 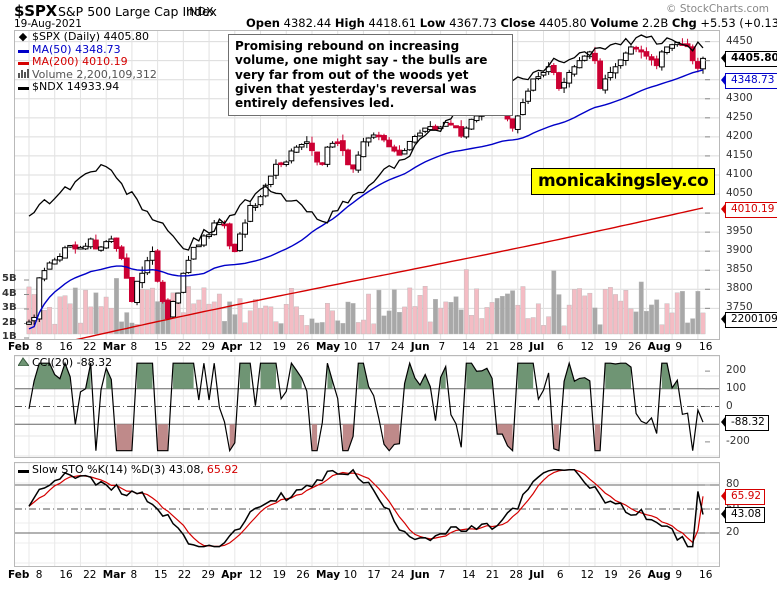 What do you see at coordinates (748, 209) in the screenshot?
I see `ma200-callout: 4010.19` at bounding box center [748, 209].